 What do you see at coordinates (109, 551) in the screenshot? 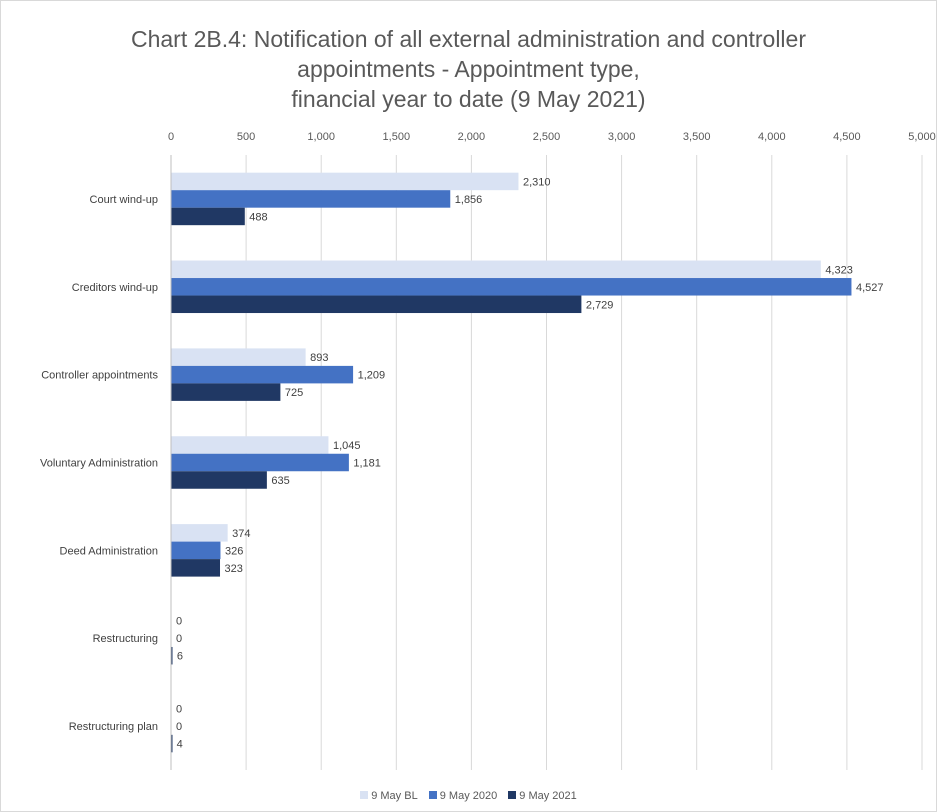
I see `category-label: Deed Administration` at bounding box center [109, 551].